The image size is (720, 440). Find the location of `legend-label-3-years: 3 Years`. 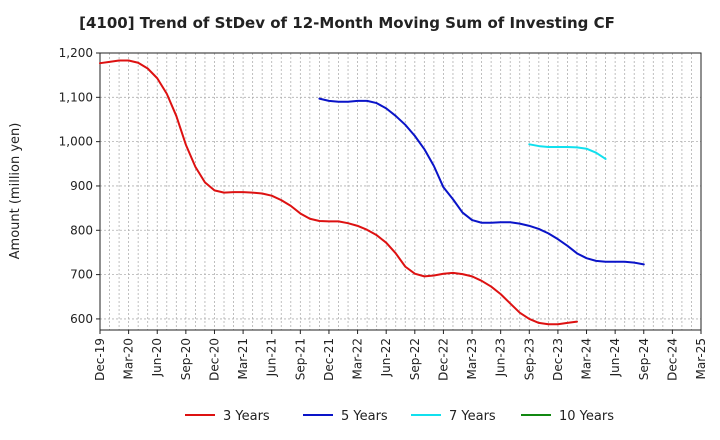

legend-label-3-years: 3 Years is located at coordinates (246, 416).